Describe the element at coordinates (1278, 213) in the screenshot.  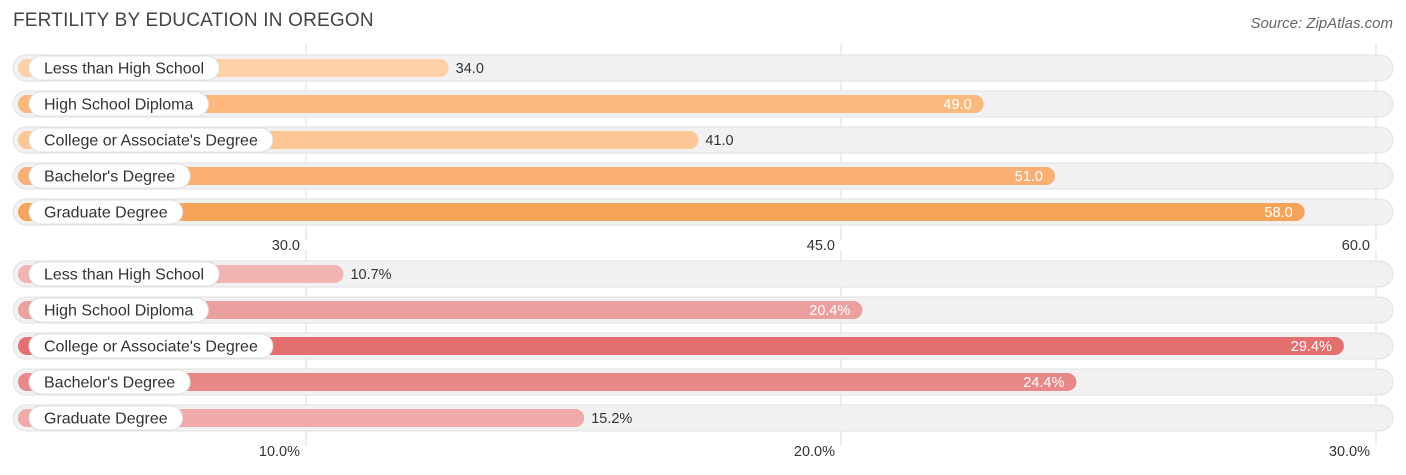
I see `value-label: 58.0` at that location.